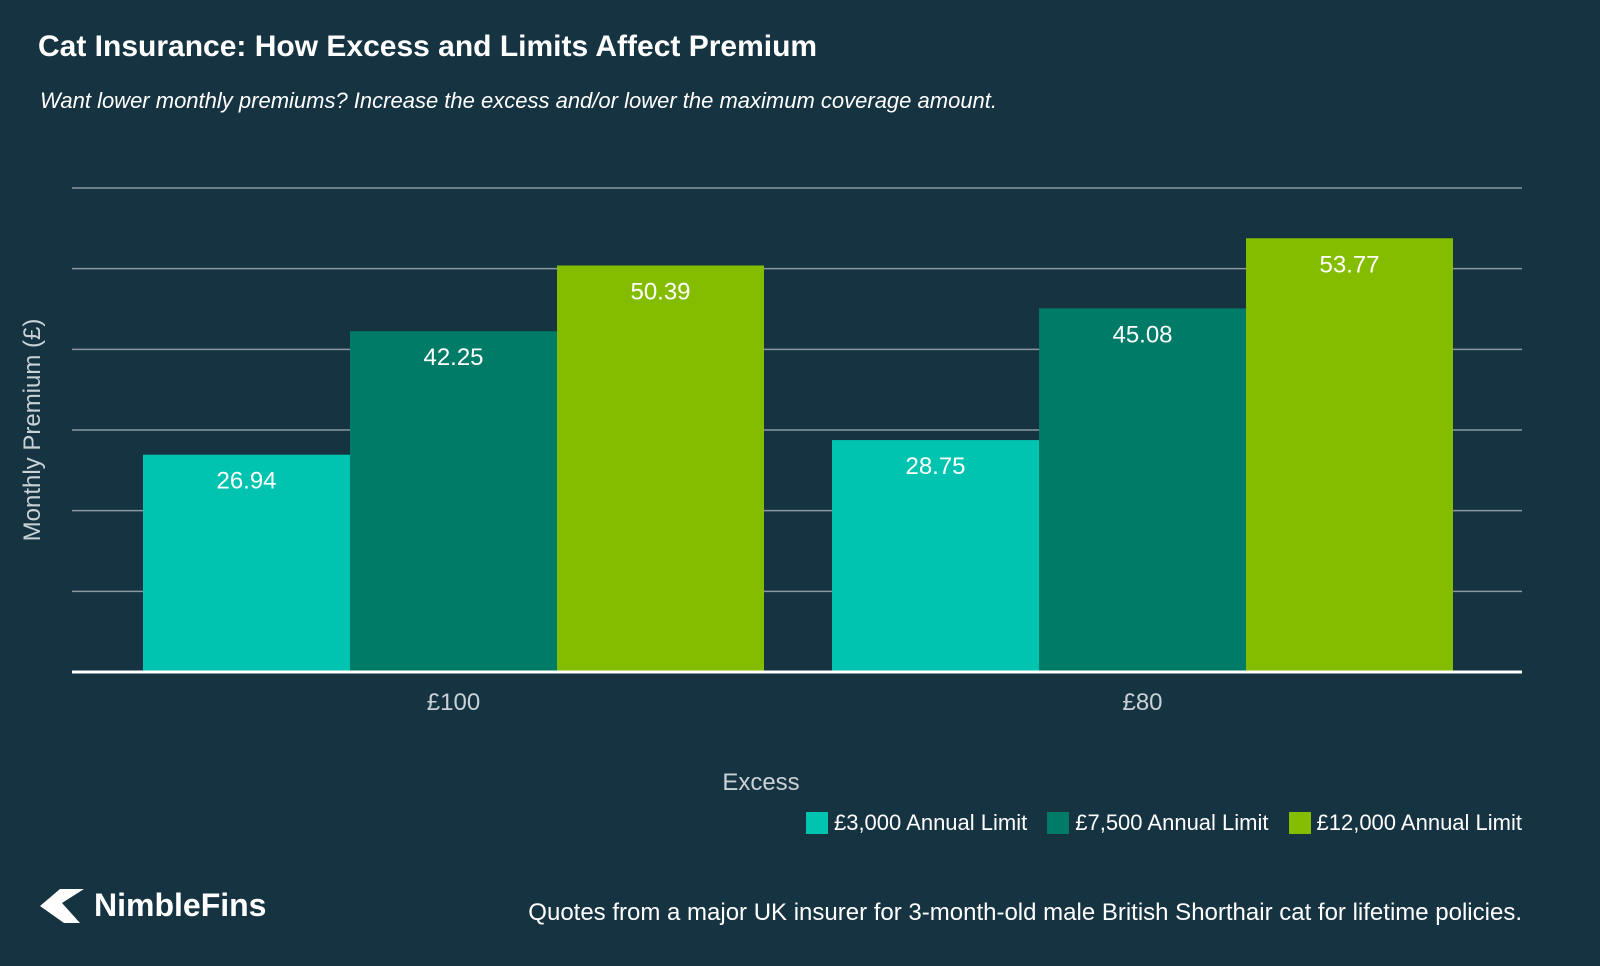 The width and height of the screenshot is (1600, 966). Describe the element at coordinates (246, 481) in the screenshot. I see `data-label: 26.94` at that location.